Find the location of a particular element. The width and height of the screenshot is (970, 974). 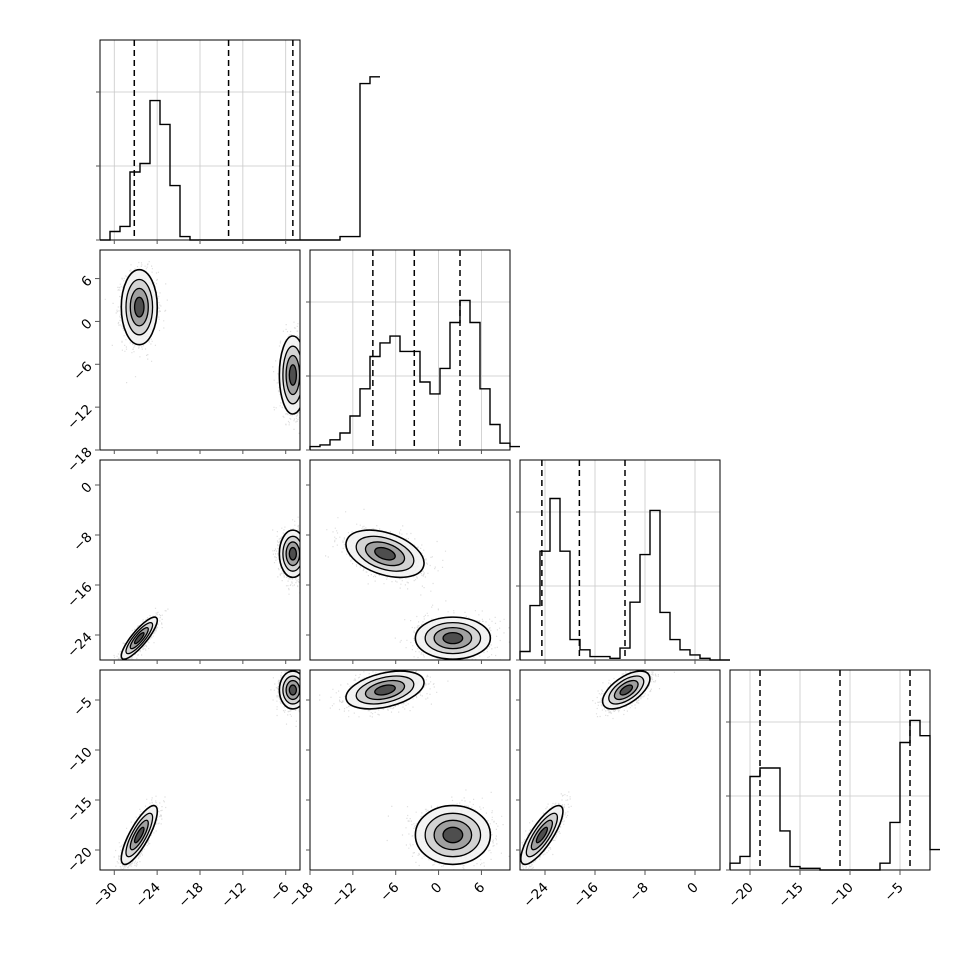

scatter-points is located at coordinates (202, 347).